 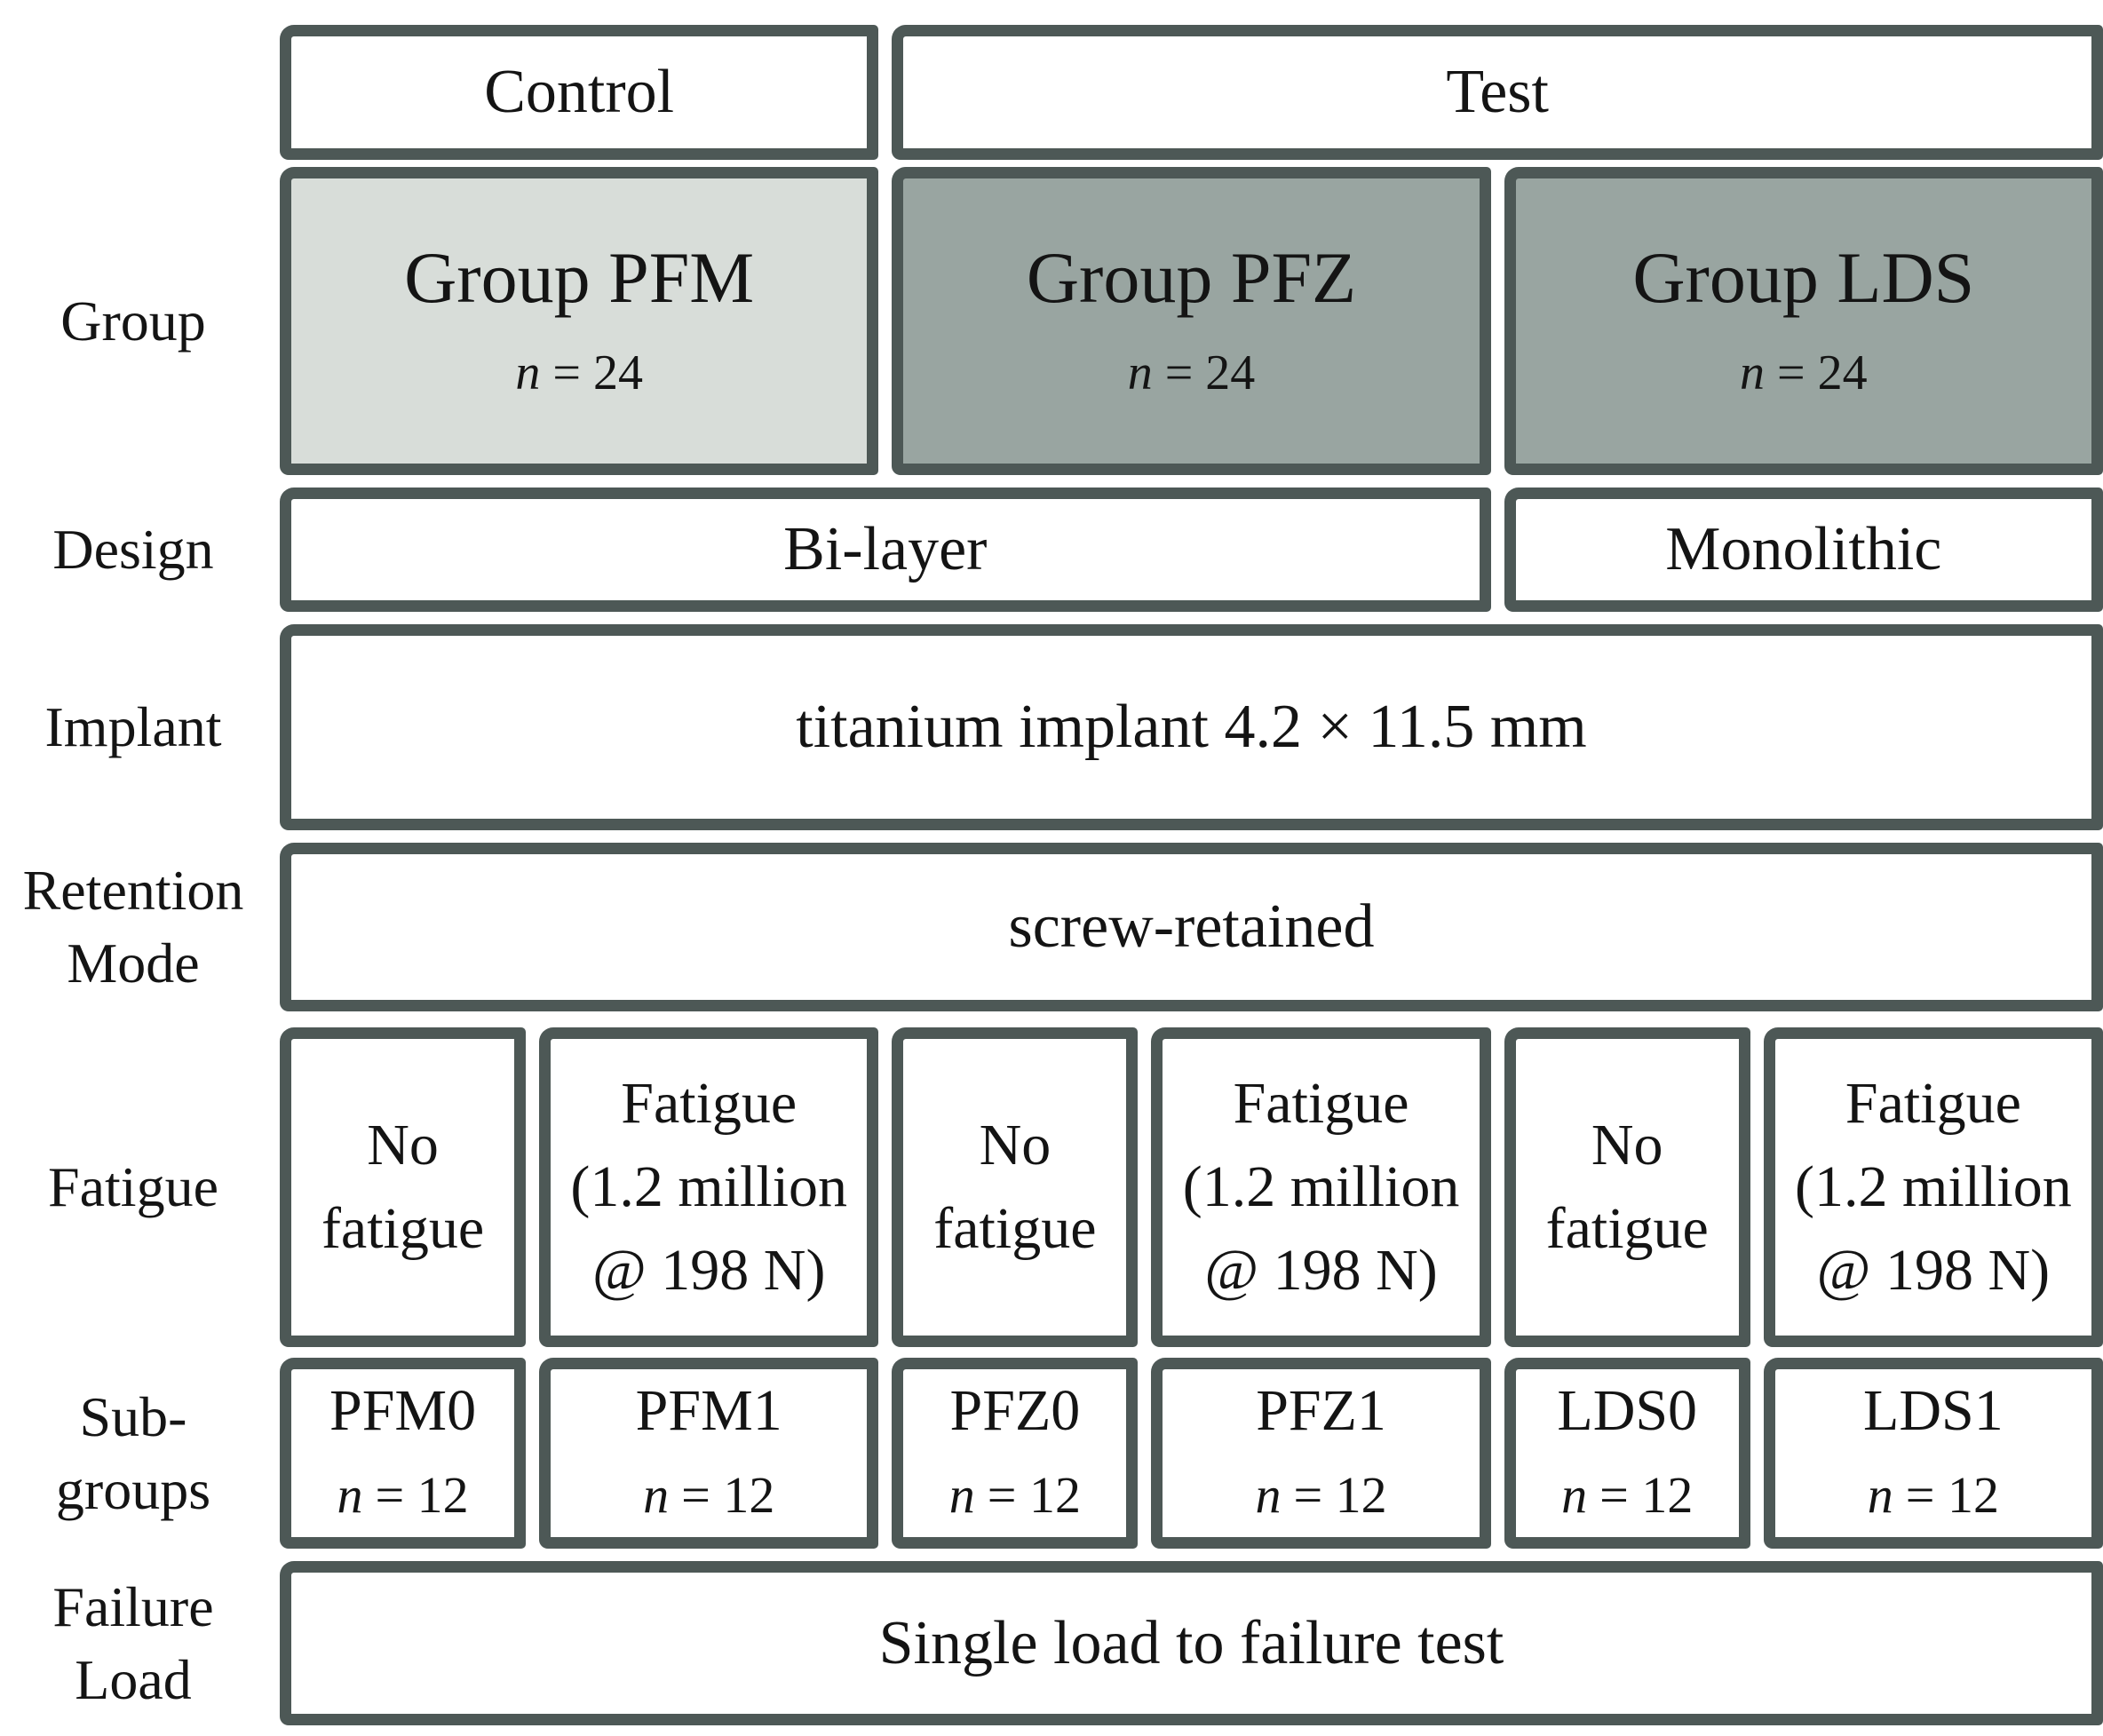 I want to click on row-label-design: Design, so click(x=133, y=550).